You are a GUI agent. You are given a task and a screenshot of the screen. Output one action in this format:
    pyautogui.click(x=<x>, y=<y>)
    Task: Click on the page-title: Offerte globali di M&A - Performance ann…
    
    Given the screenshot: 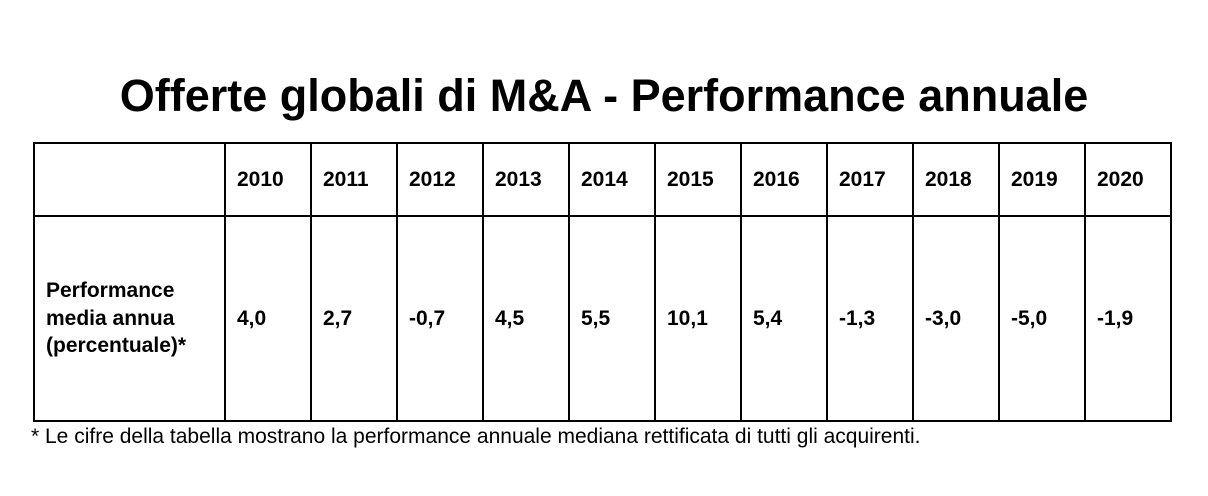 What is the action you would take?
    pyautogui.click(x=604, y=95)
    